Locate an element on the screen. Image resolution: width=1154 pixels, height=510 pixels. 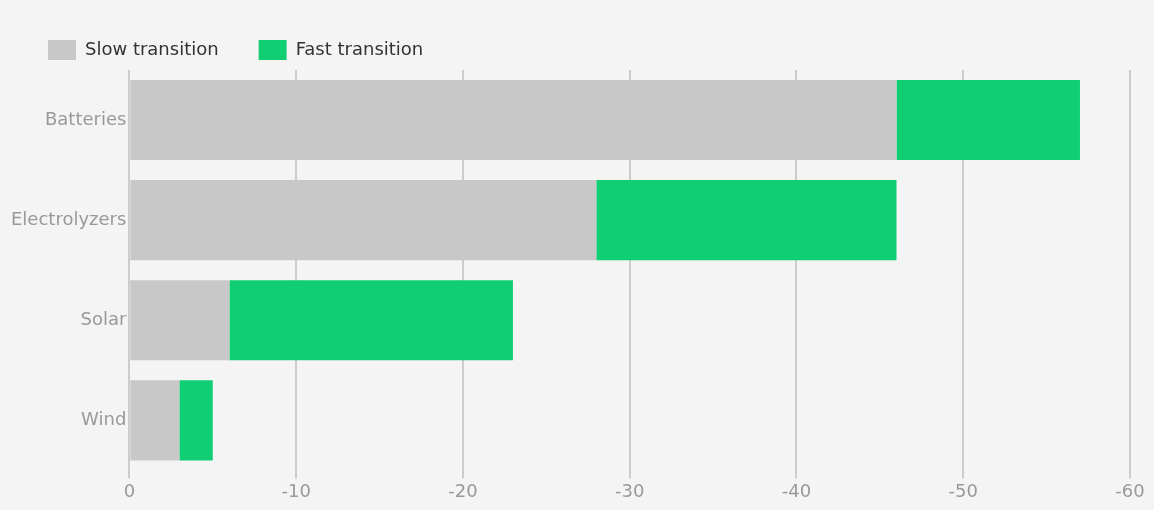
y-tick-label: Electrolyzers is located at coordinates (69, 218).